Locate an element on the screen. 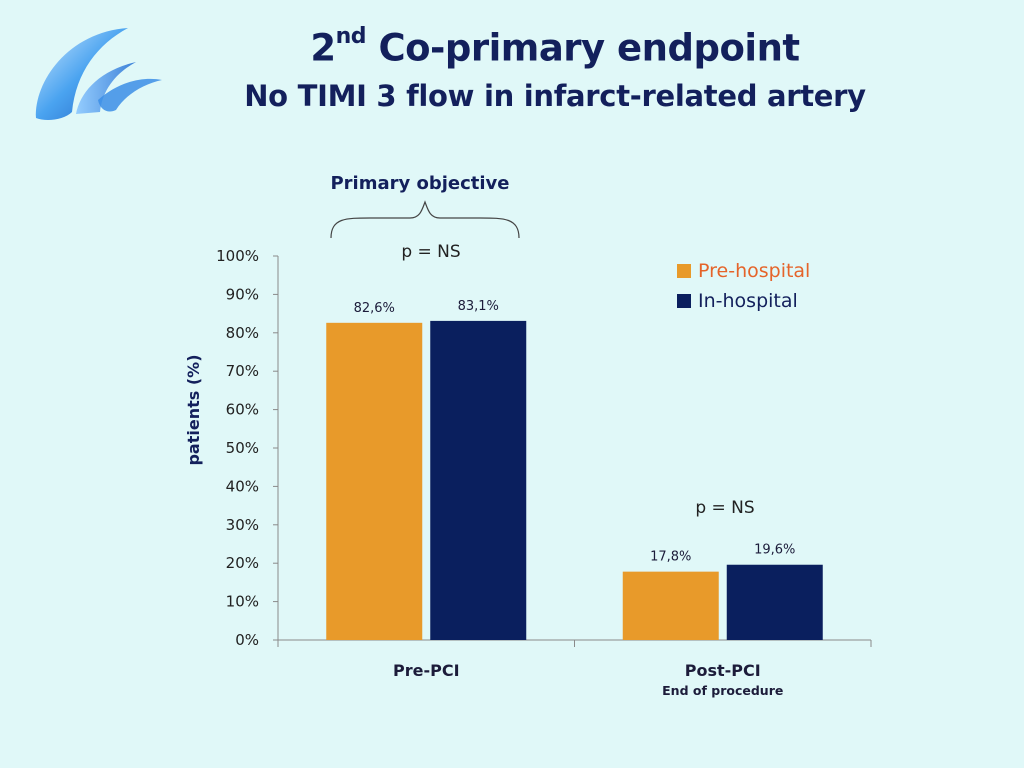 Image resolution: width=1024 pixels, height=768 pixels. x-category-label: Pre-PCI is located at coordinates (426, 670).